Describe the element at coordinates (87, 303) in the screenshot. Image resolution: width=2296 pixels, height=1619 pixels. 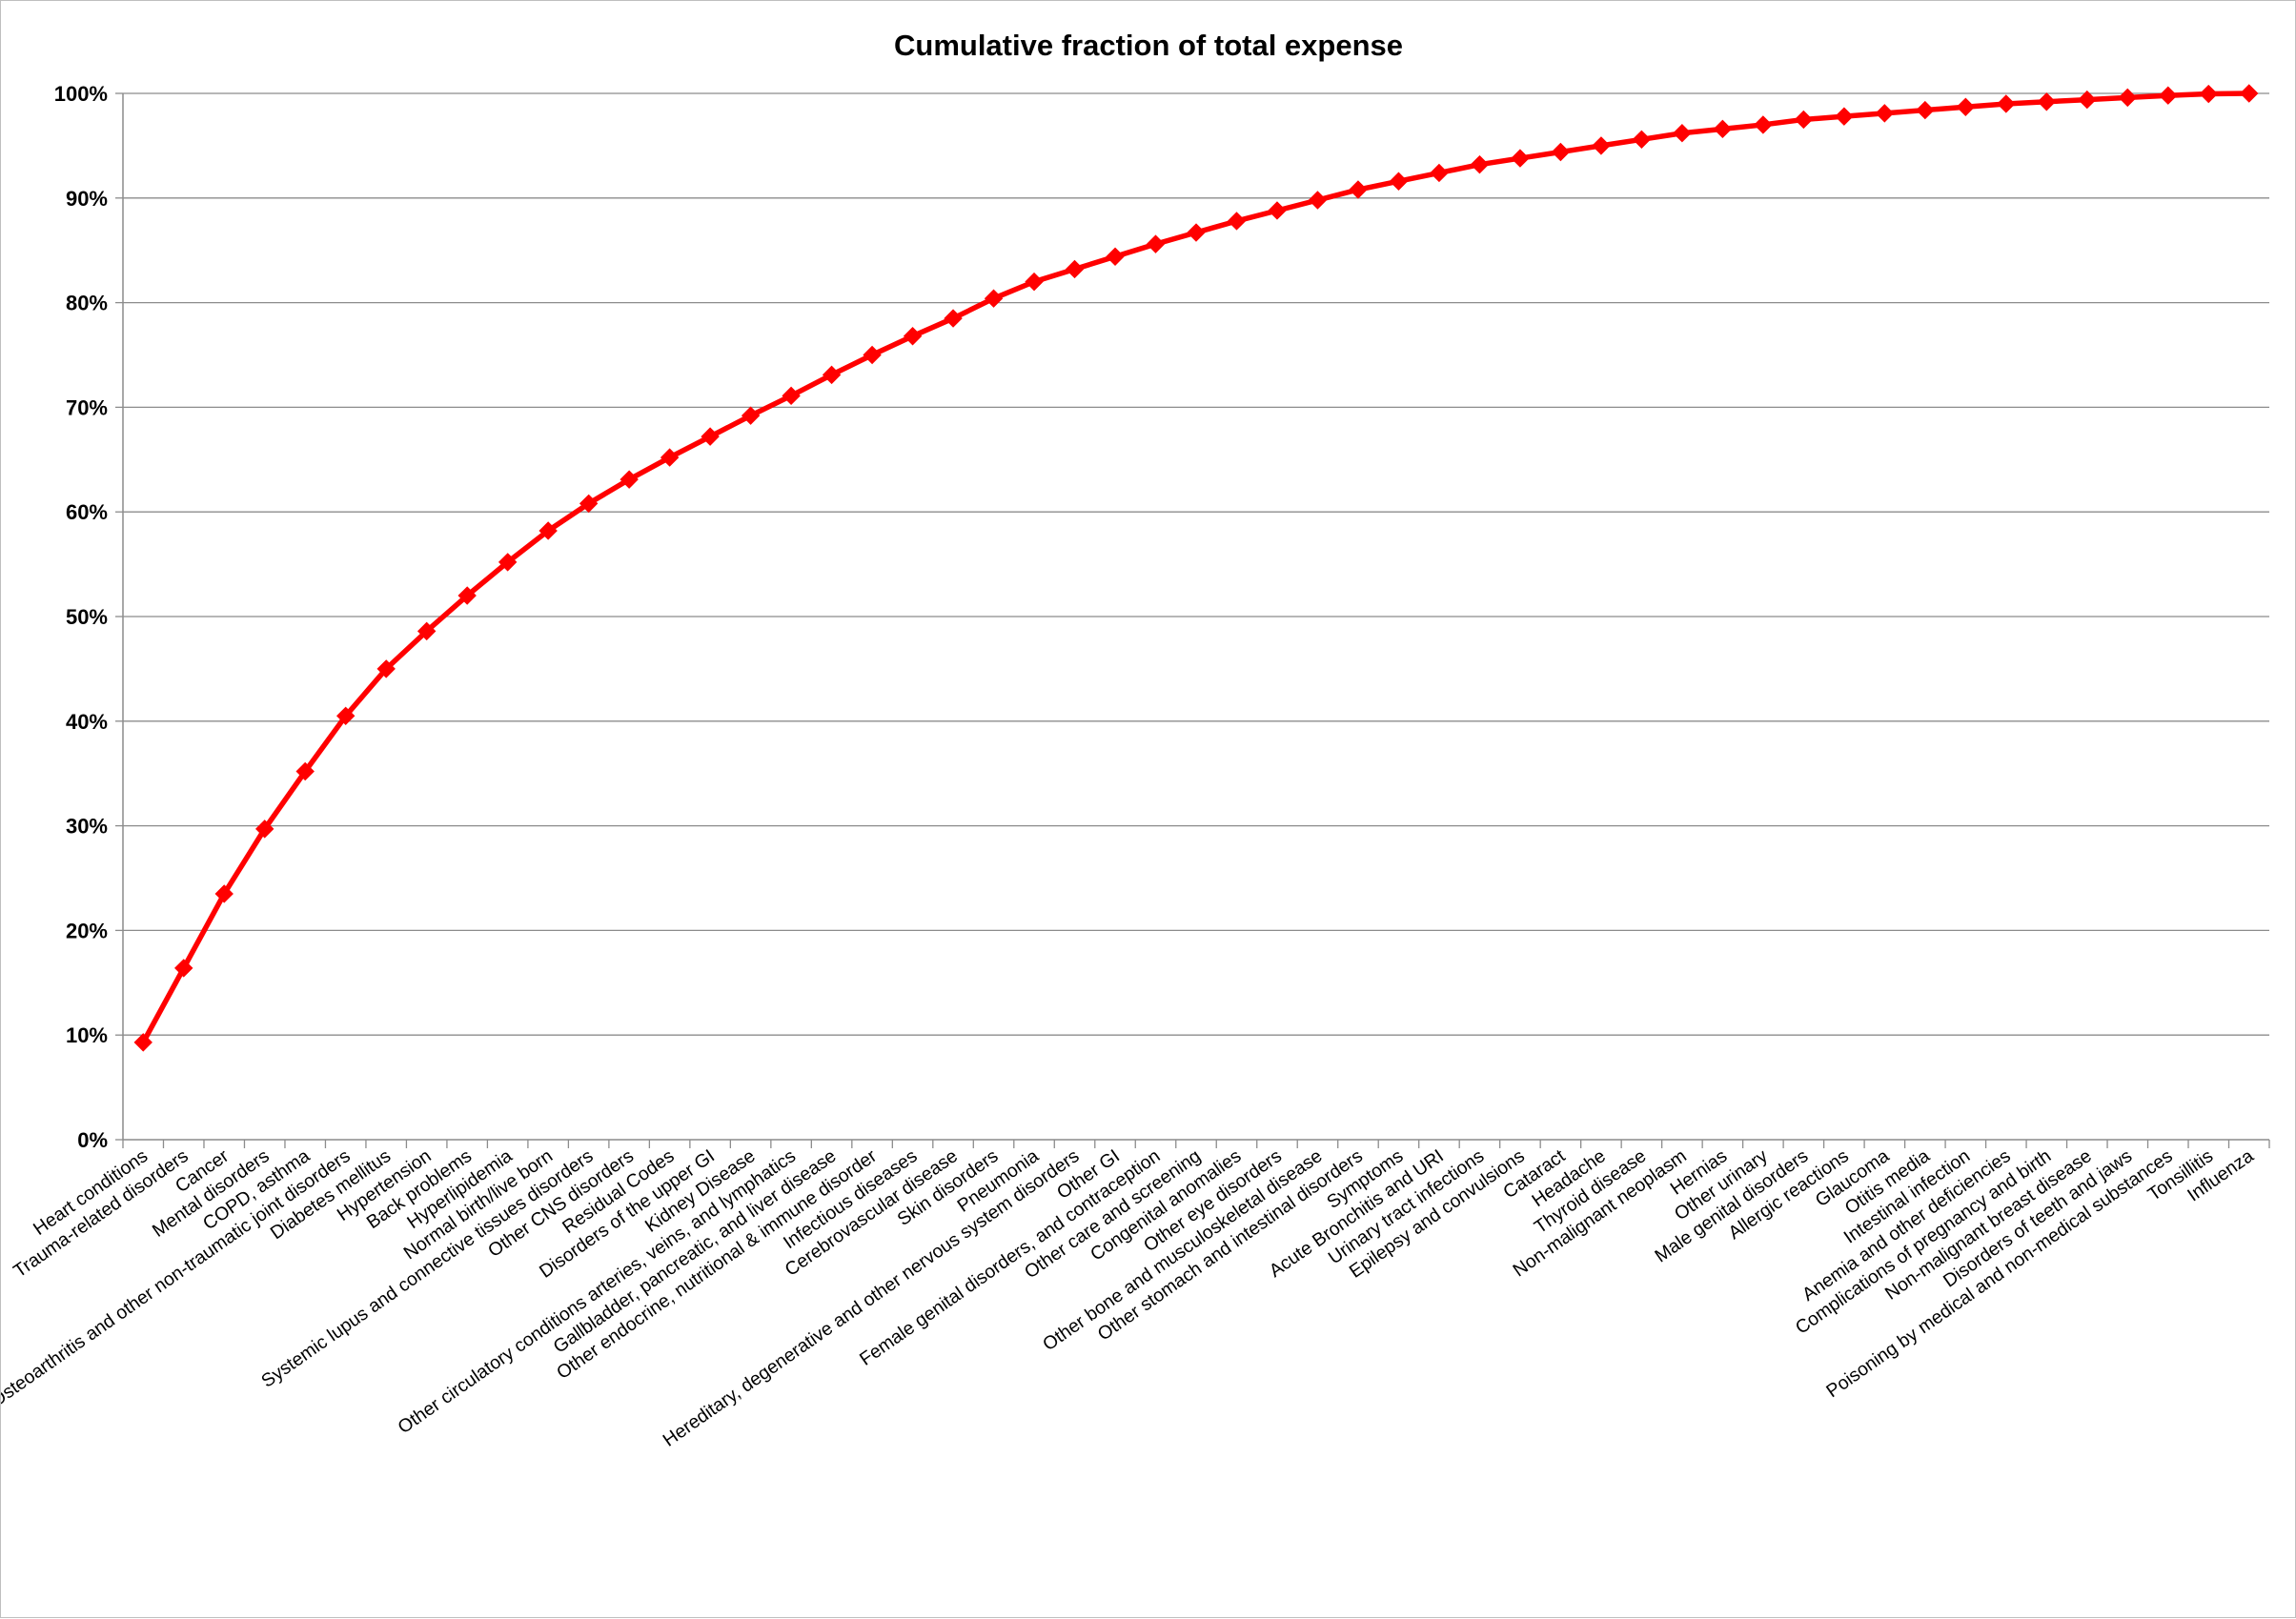
I see `y-tick-label: 80%` at that location.